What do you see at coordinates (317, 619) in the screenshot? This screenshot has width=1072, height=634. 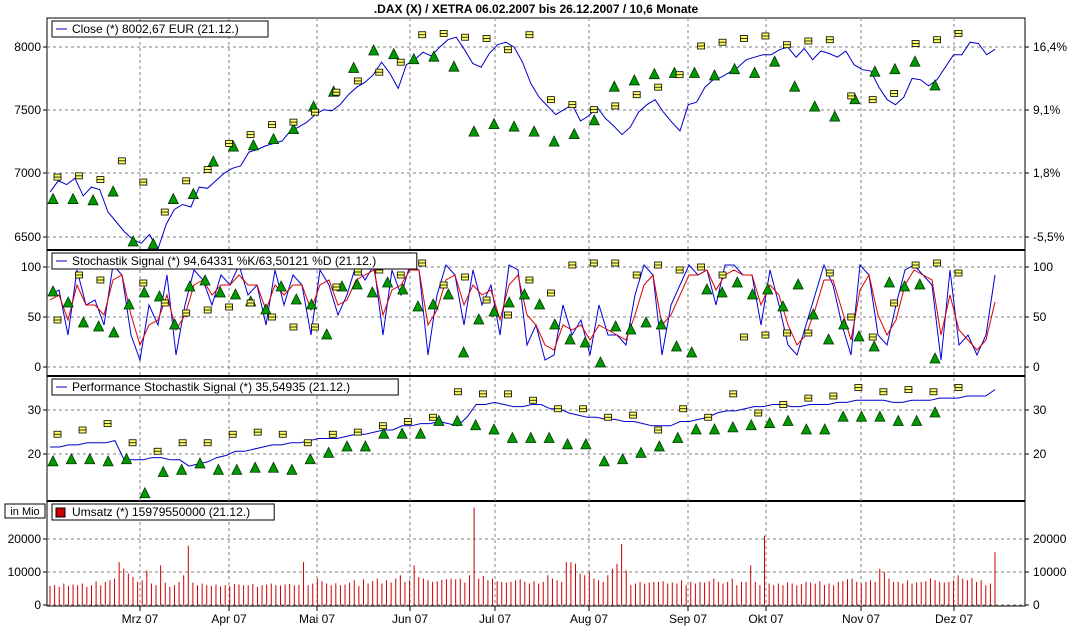 I see `x-tick-label: Mai 07` at bounding box center [317, 619].